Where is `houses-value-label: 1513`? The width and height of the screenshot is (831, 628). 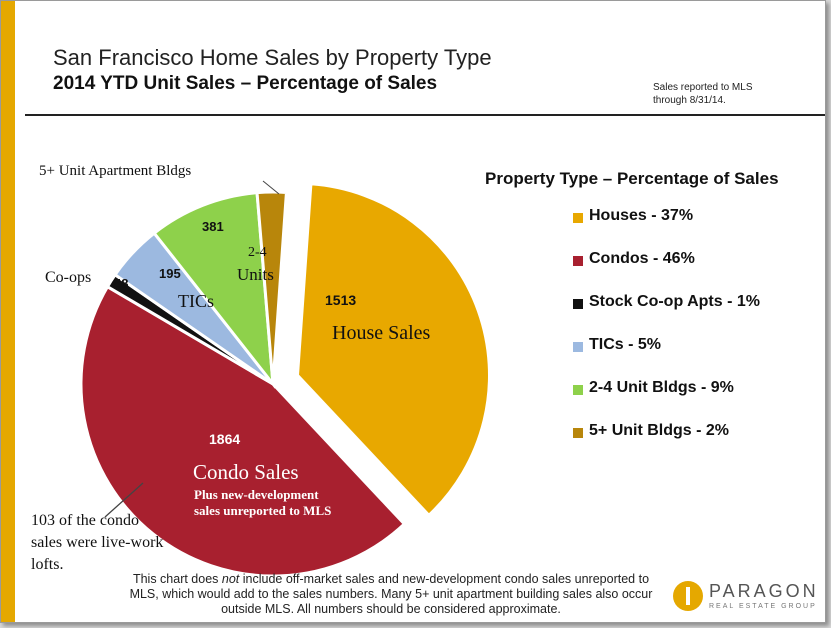
houses-value-label: 1513 is located at coordinates (341, 300).